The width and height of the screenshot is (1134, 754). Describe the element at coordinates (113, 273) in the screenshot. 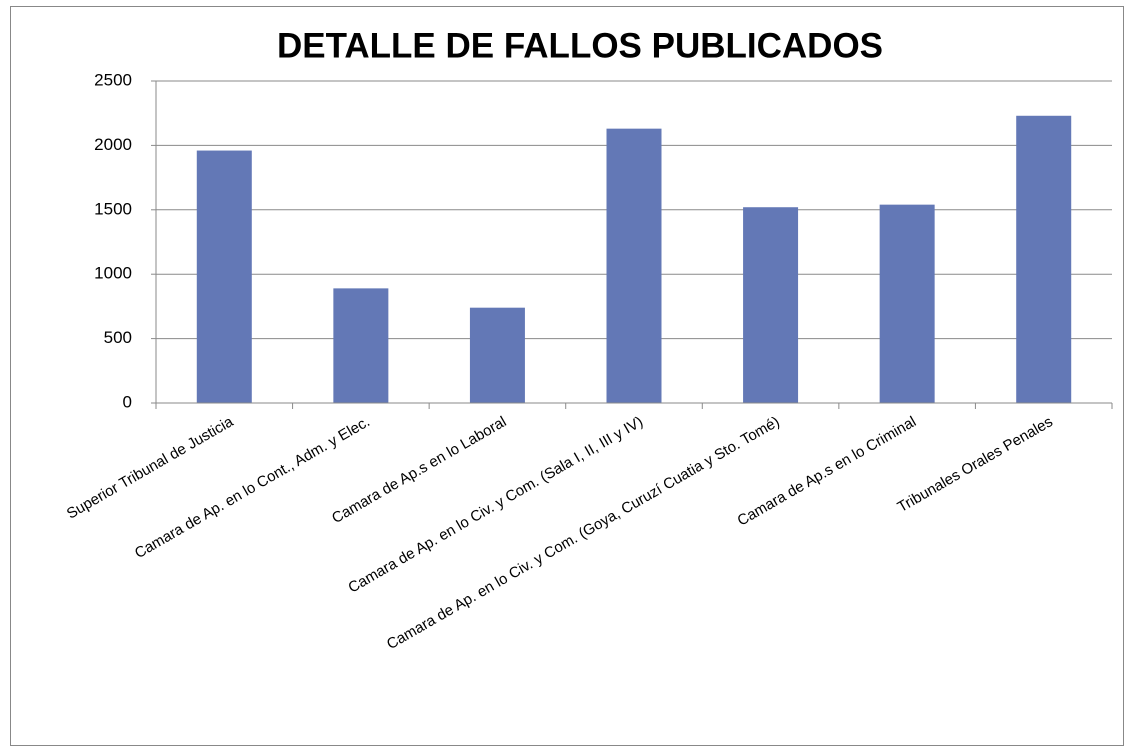

I see `y-tick-label: 1000` at that location.